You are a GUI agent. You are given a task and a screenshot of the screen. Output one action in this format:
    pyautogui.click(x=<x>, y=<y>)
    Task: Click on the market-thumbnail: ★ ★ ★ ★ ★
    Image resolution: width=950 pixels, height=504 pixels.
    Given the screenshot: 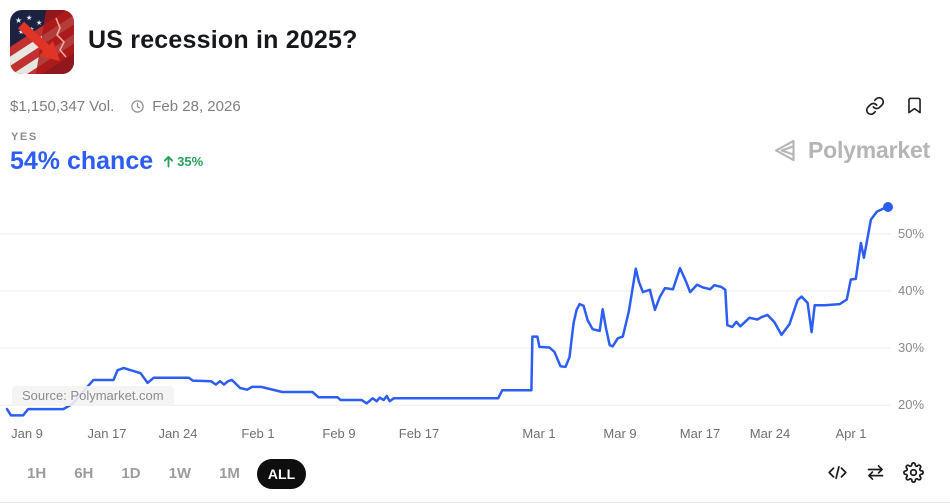 What is the action you would take?
    pyautogui.click(x=42, y=42)
    